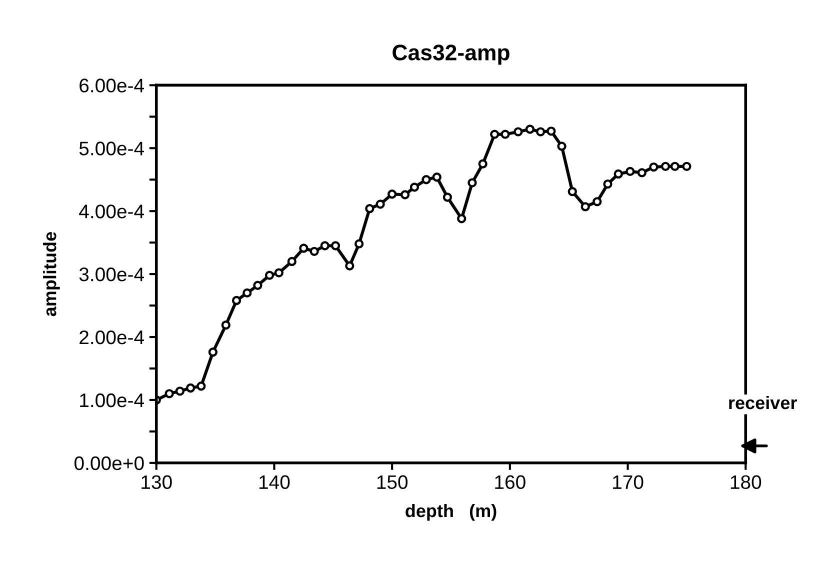 The width and height of the screenshot is (823, 568). I want to click on x-tick-label: 170, so click(628, 482).